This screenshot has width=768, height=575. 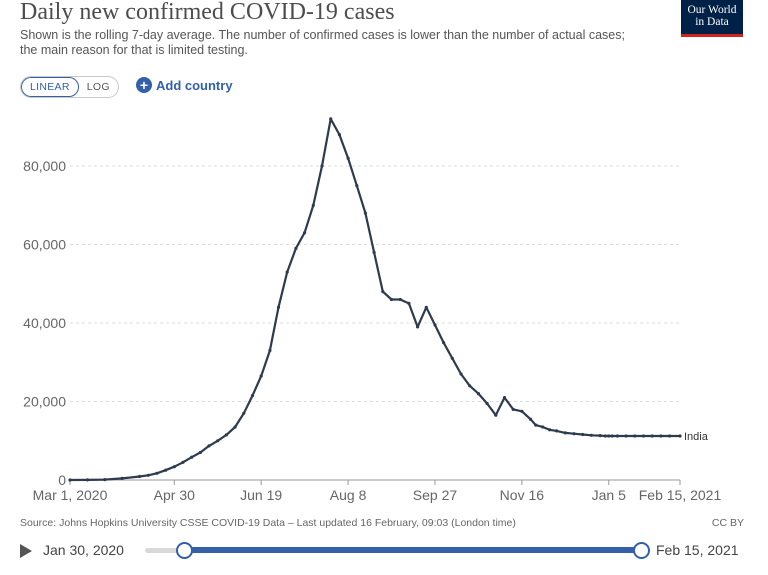 What do you see at coordinates (680, 495) in the screenshot?
I see `x-tick-label: Feb 15, 2021` at bounding box center [680, 495].